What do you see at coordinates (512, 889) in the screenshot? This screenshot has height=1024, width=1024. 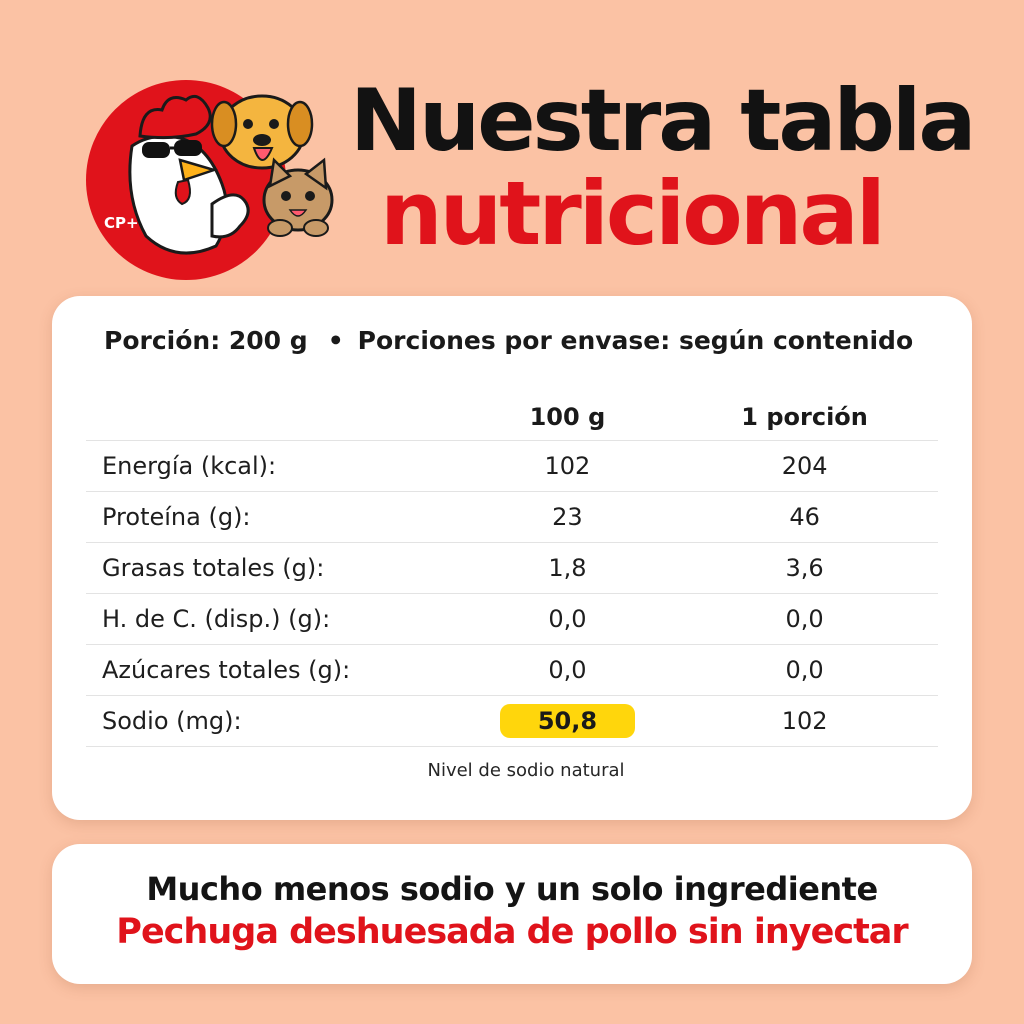 I see `banner-headline: Mucho menos sodio y un solo ingrediente` at bounding box center [512, 889].